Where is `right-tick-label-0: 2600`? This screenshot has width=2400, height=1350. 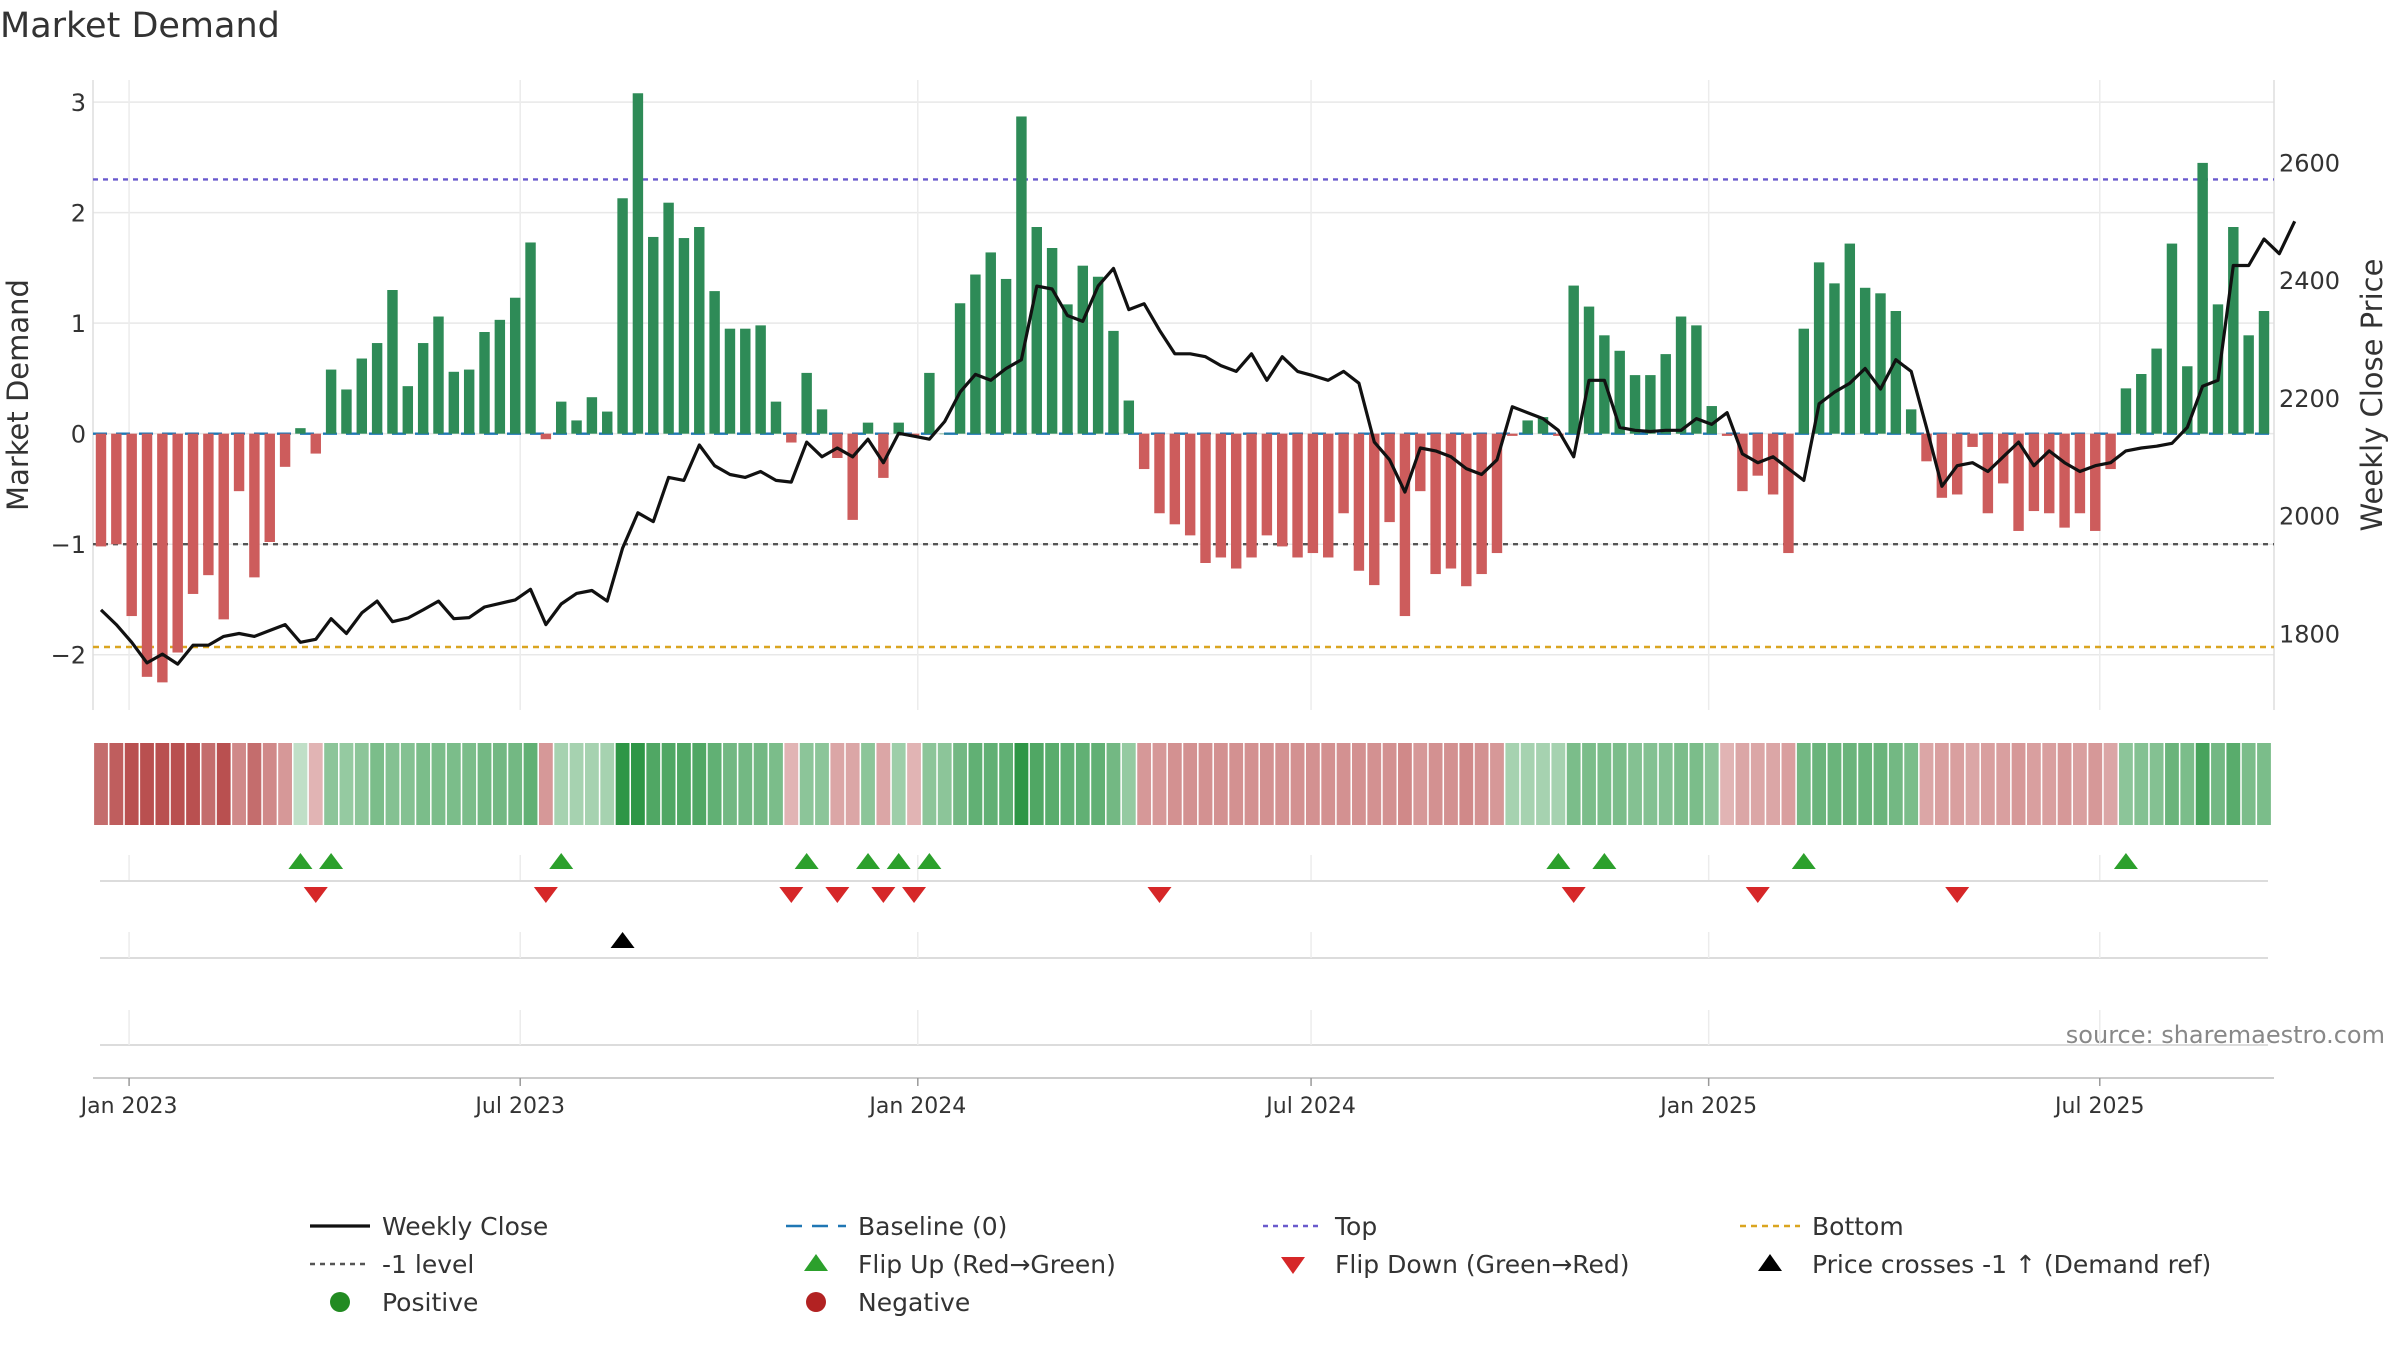
right-tick-label-0: 2600 is located at coordinates (2309, 163).